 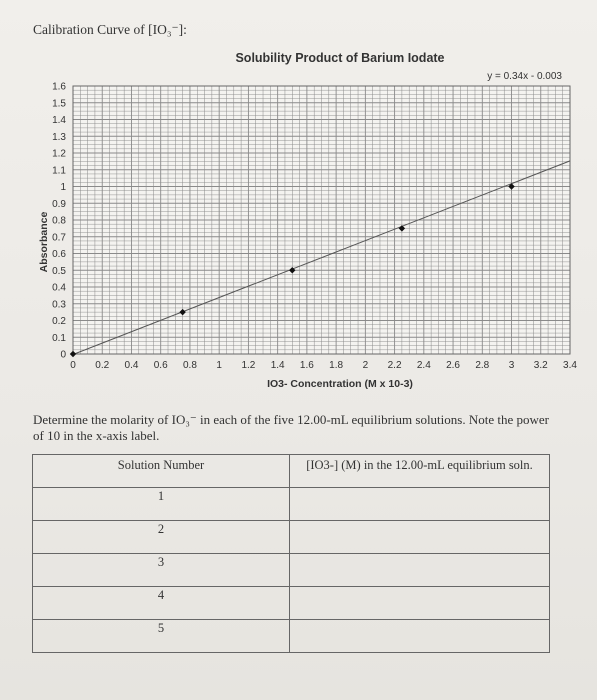 I want to click on x-tick-label: 2.8, so click(x=482, y=365).